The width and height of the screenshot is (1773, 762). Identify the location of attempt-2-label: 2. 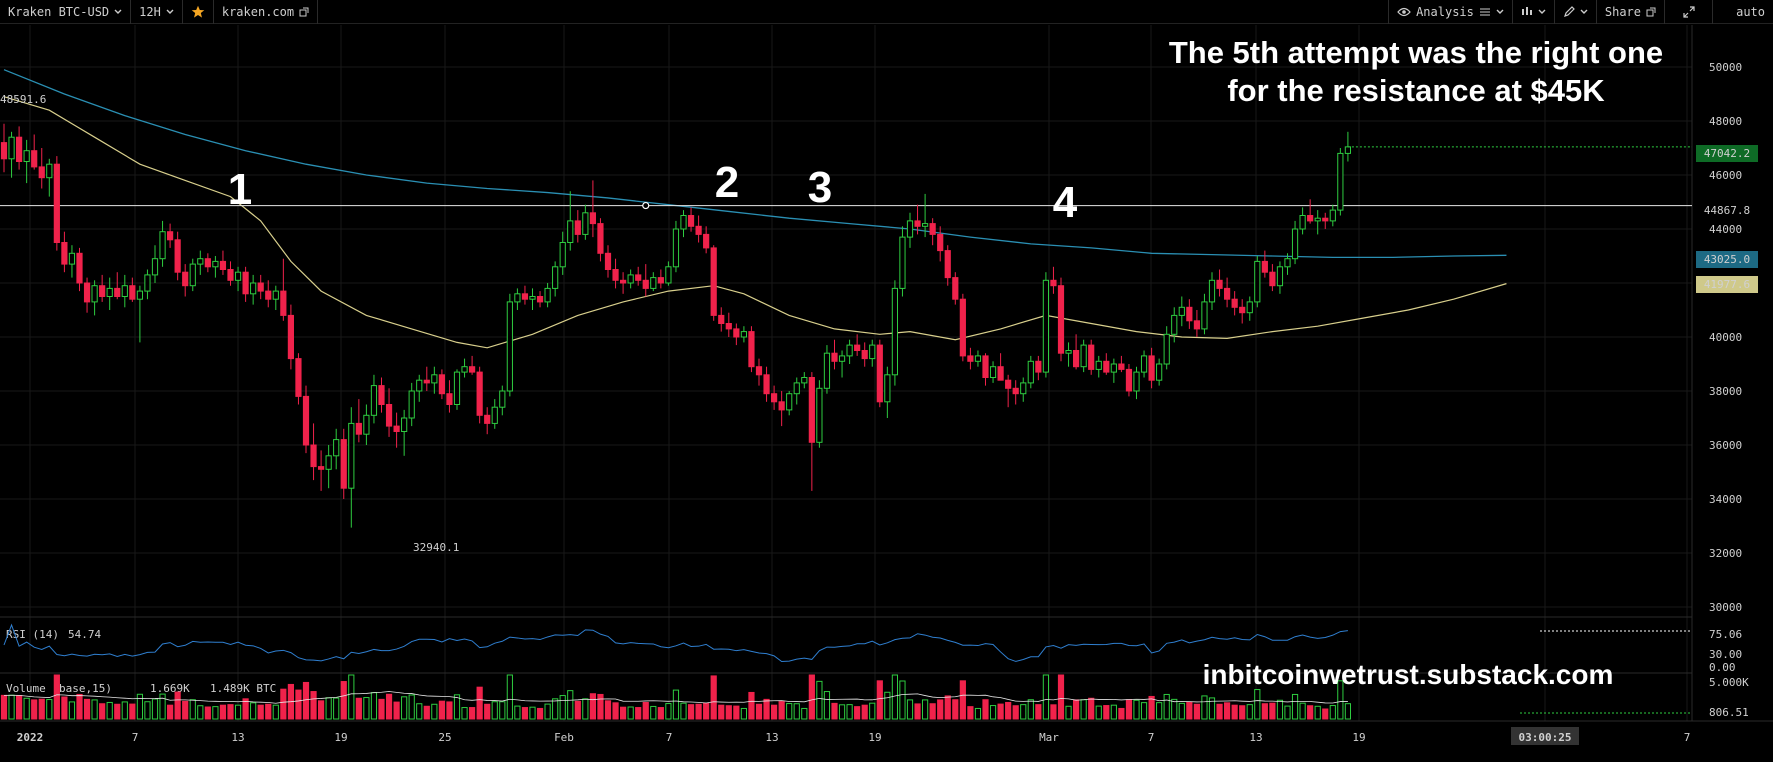
(727, 182).